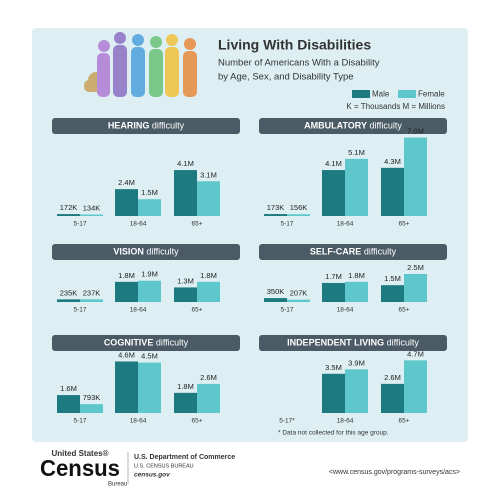 Image resolution: width=500 pixels, height=500 pixels. Describe the element at coordinates (69, 292) in the screenshot. I see `value-label: 235K` at that location.